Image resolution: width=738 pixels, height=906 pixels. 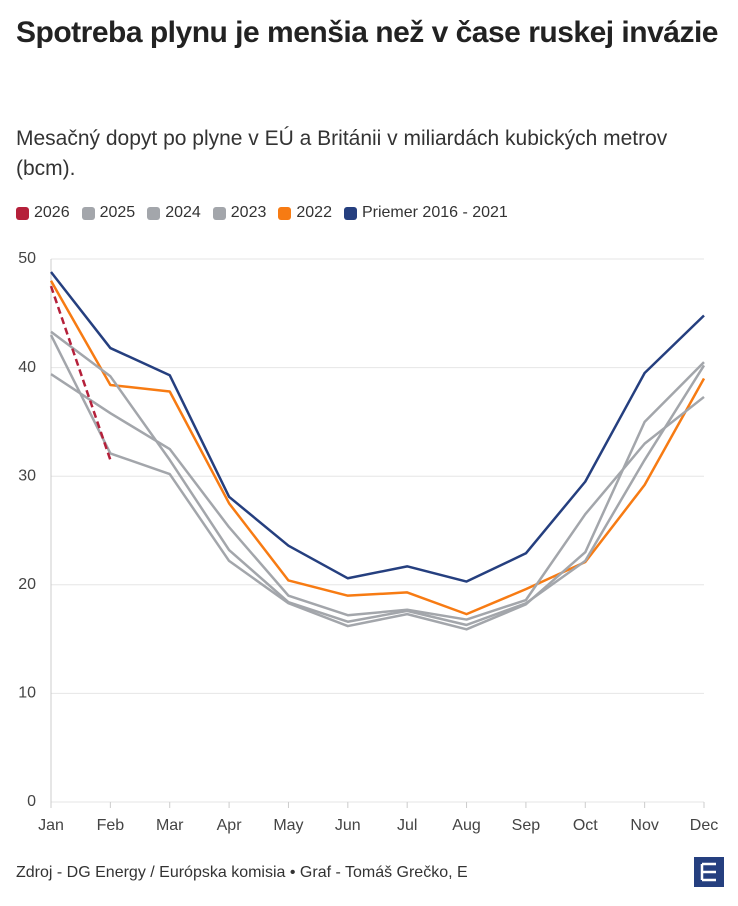 I want to click on legend-item: Priemer 2016 - 2021, so click(x=425, y=213).